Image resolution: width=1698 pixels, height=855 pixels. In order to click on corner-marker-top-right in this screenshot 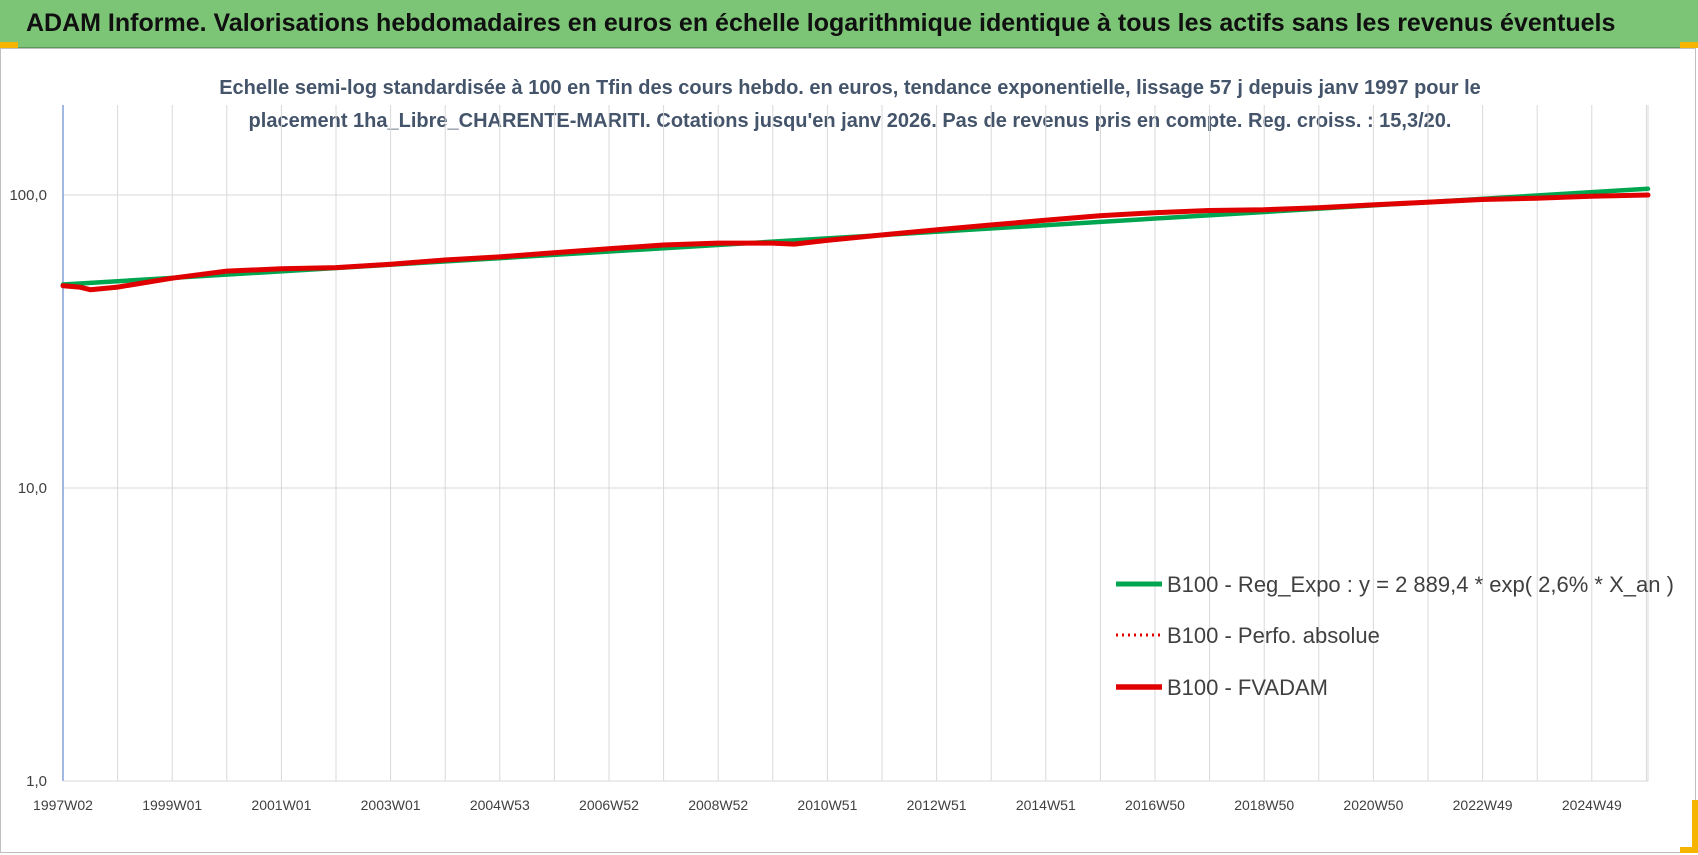, I will do `click(1689, 45)`.